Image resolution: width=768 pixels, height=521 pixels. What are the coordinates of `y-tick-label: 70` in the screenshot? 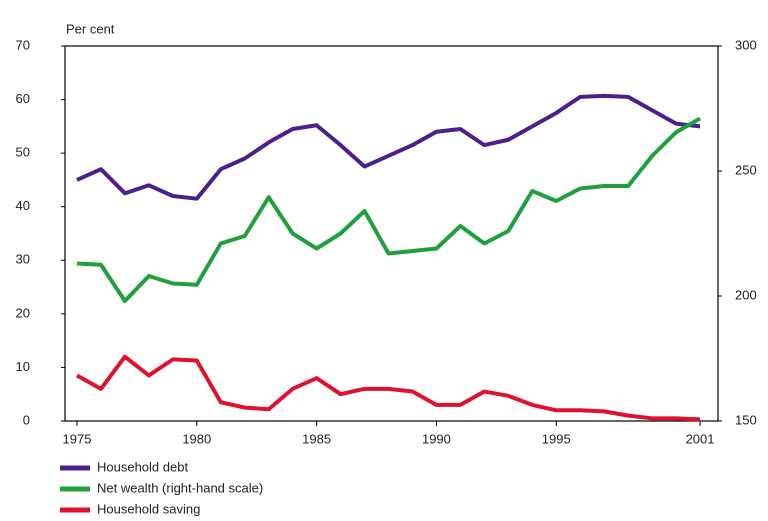 It's located at (23, 44).